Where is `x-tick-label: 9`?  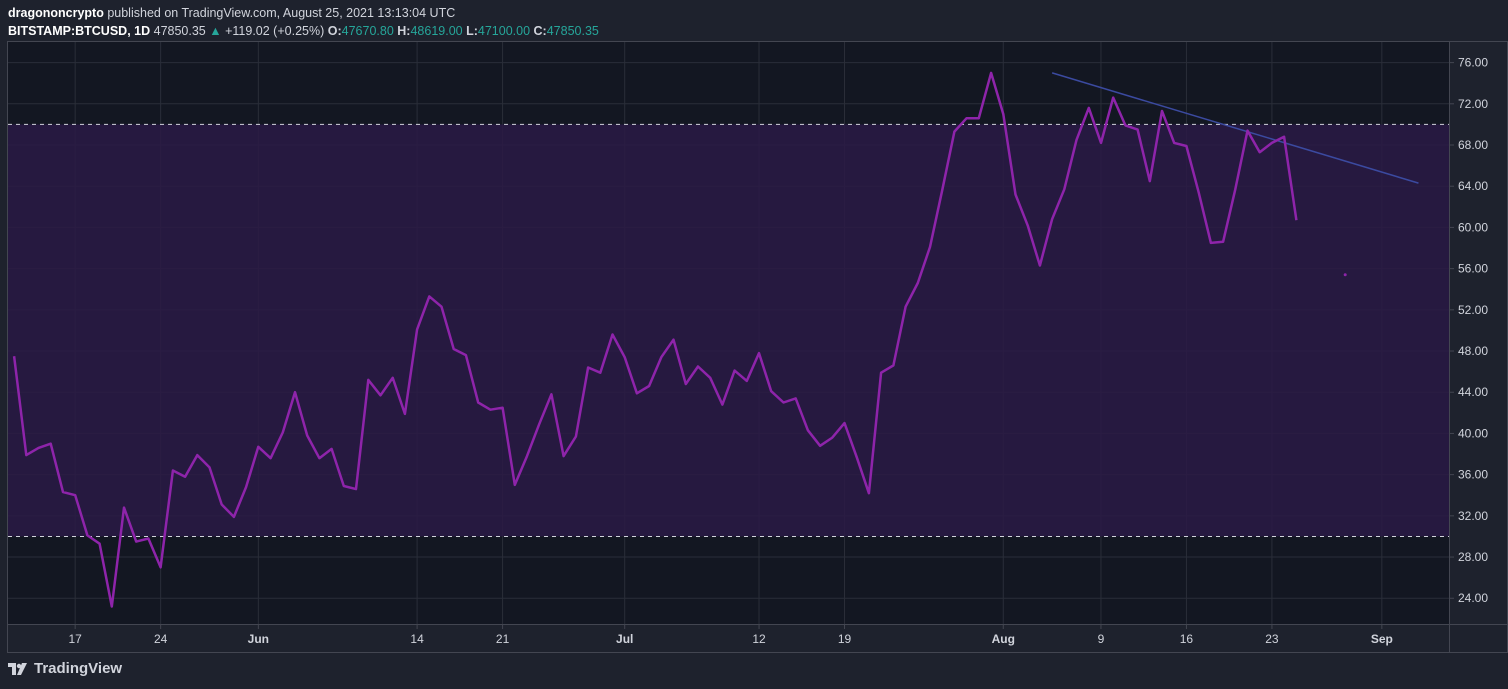
x-tick-label: 9 is located at coordinates (1101, 639).